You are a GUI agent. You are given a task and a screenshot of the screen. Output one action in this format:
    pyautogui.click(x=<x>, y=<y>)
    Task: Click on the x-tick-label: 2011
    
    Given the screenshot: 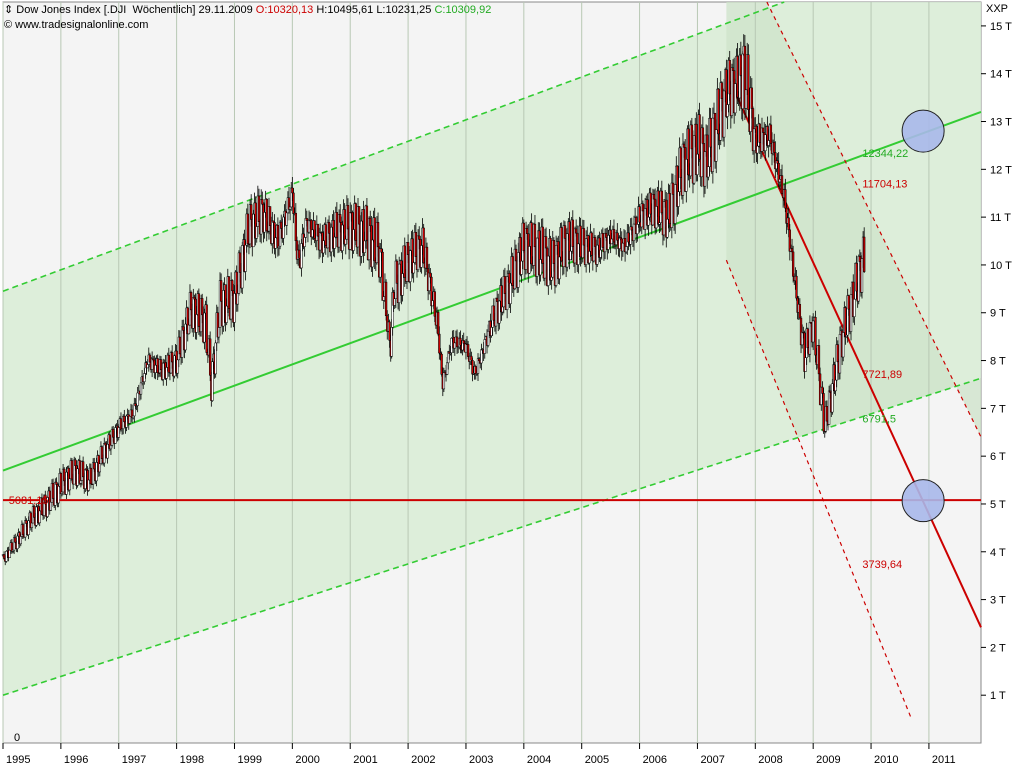 What is the action you would take?
    pyautogui.click(x=944, y=760)
    